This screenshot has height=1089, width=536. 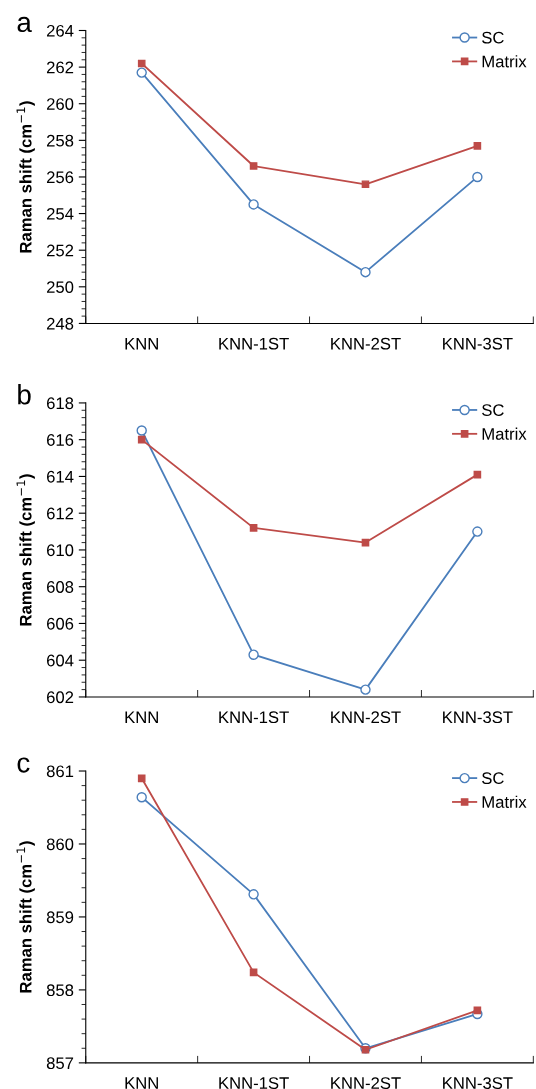 I want to click on y-tick-label: 252, so click(x=60, y=250).